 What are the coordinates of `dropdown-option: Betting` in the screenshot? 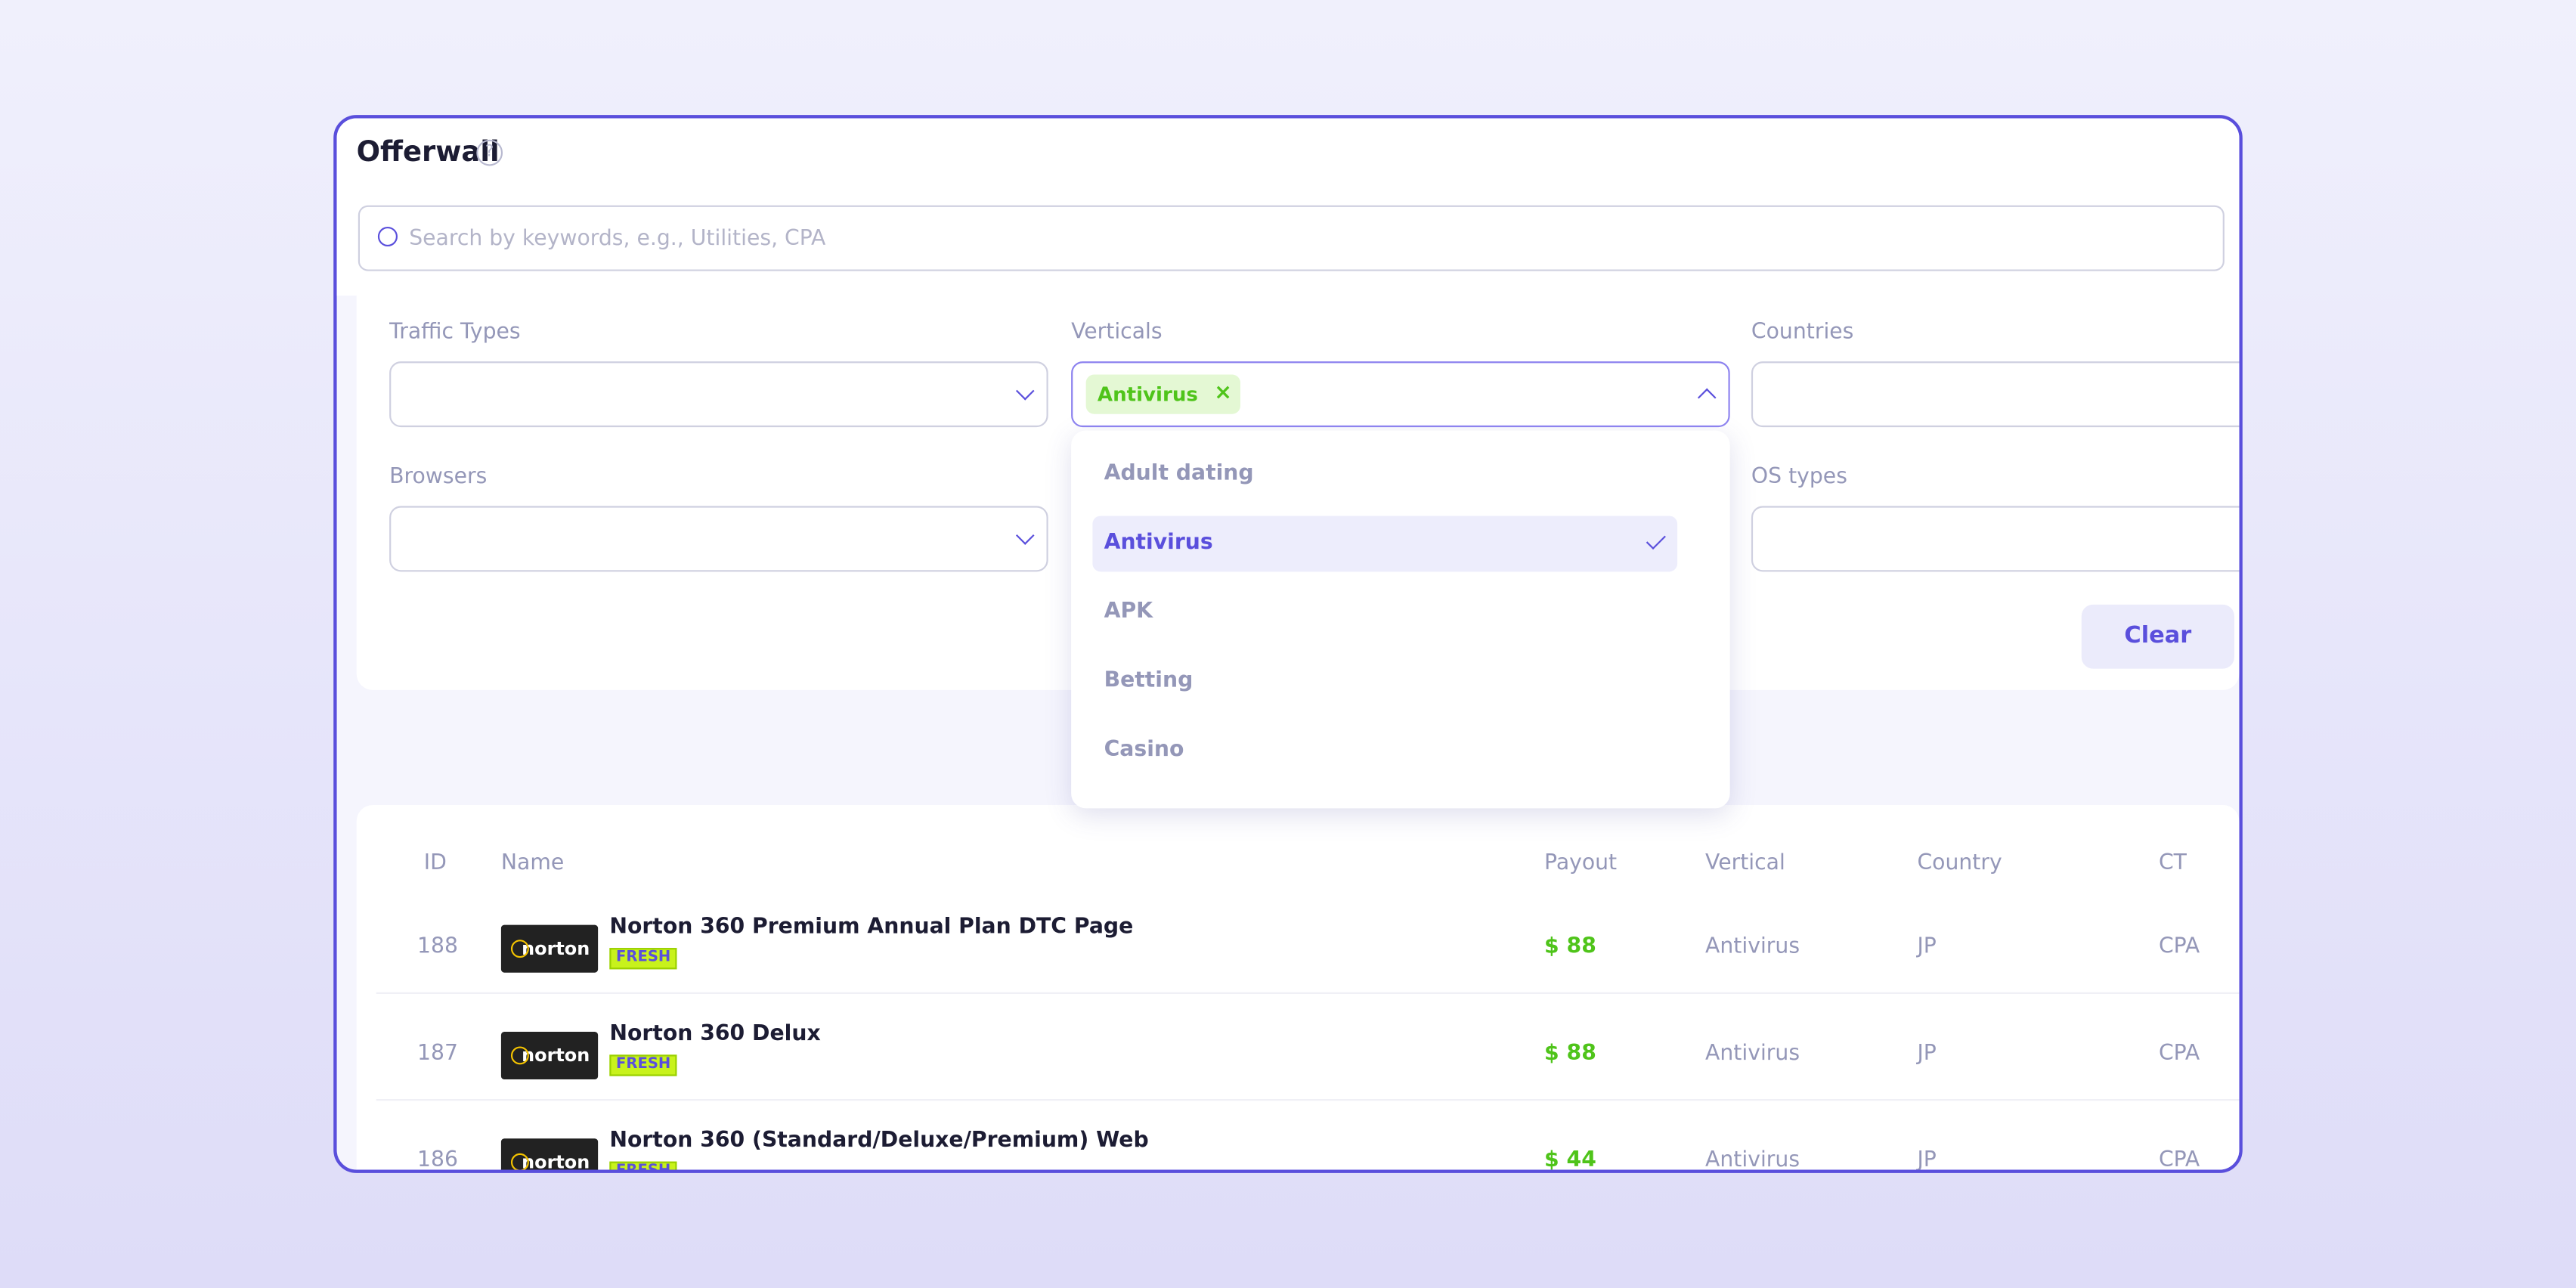 It's located at (1149, 681).